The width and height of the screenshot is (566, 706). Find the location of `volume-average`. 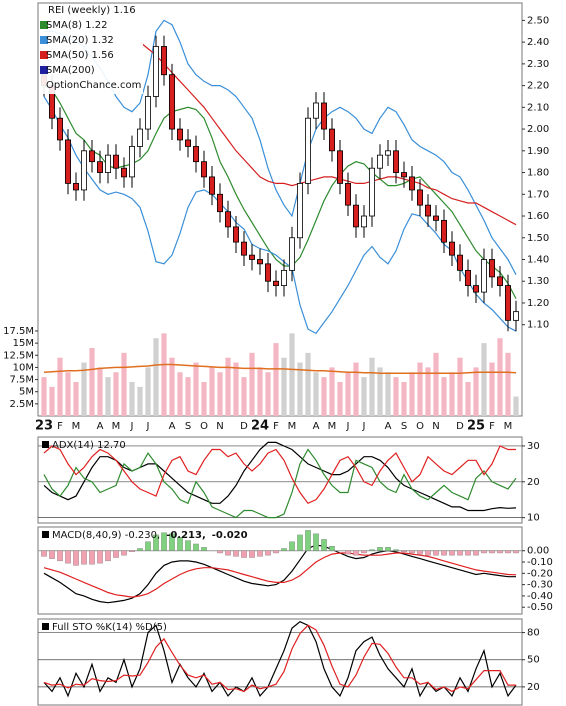

volume-average is located at coordinates (280, 368).